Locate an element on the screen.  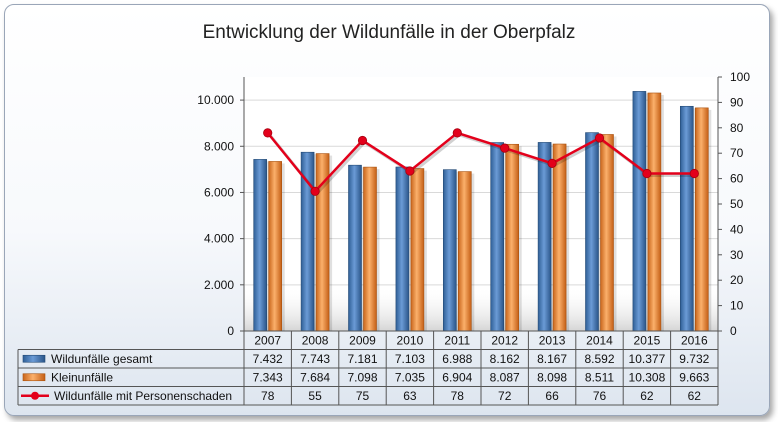
data-label: 9.732 is located at coordinates (694, 359).